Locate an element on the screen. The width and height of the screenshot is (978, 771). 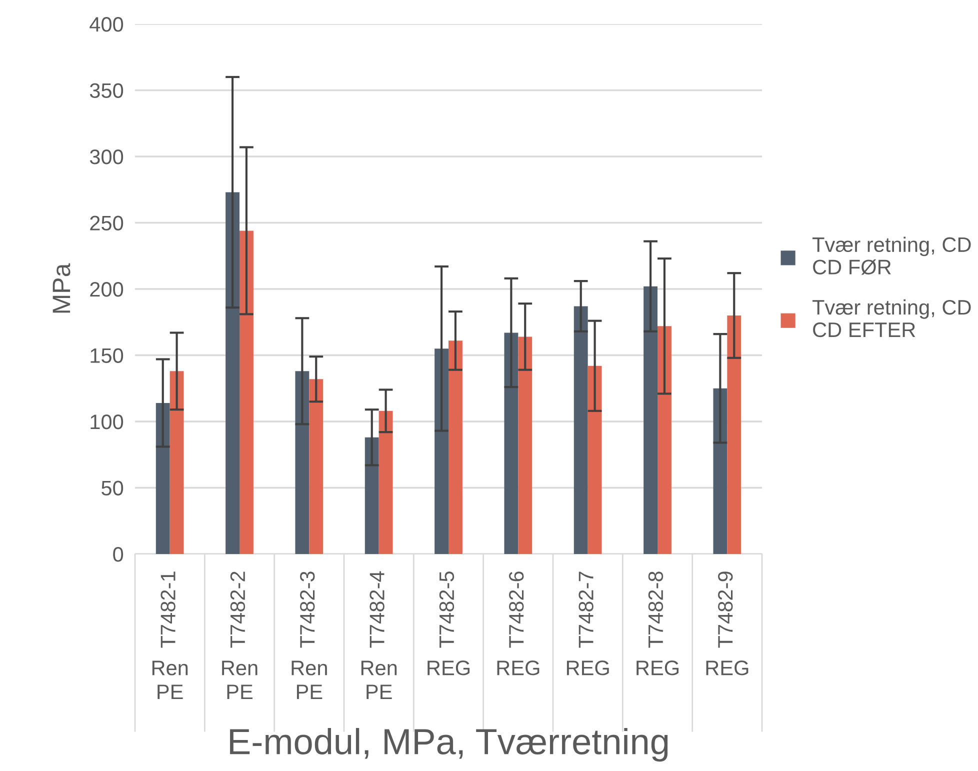
y-tick-label: 0 is located at coordinates (118, 554).